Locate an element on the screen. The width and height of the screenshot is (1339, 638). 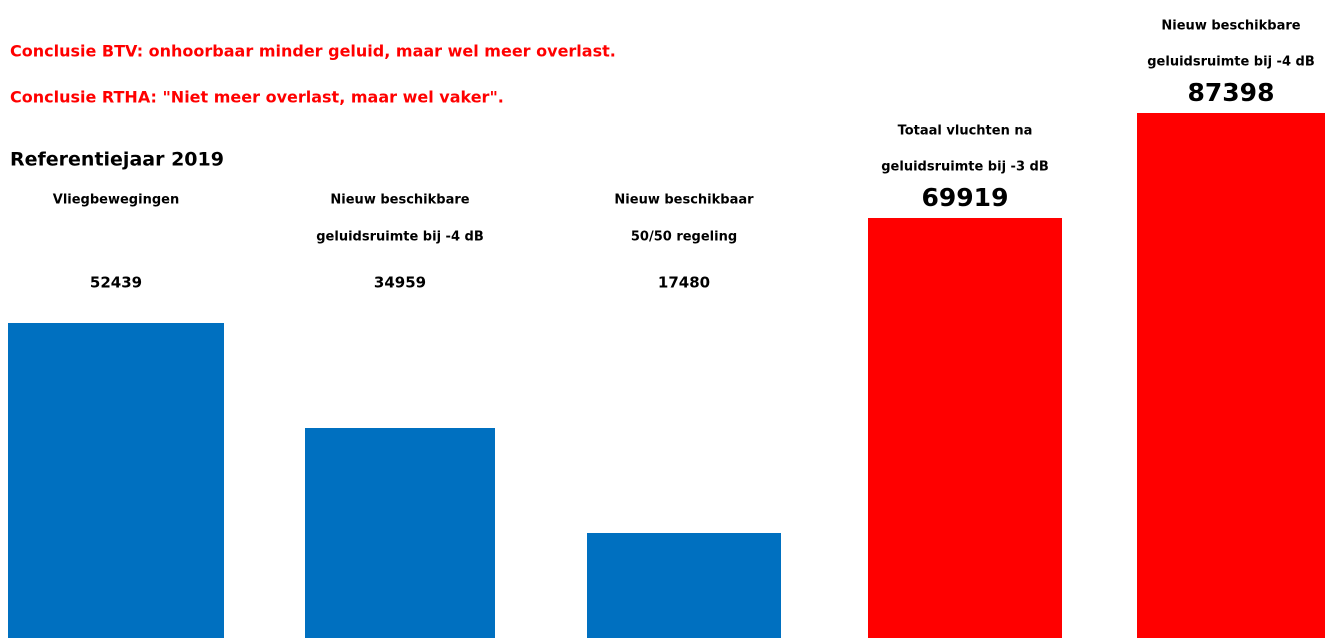
value-label: 52439 is located at coordinates (116, 283).